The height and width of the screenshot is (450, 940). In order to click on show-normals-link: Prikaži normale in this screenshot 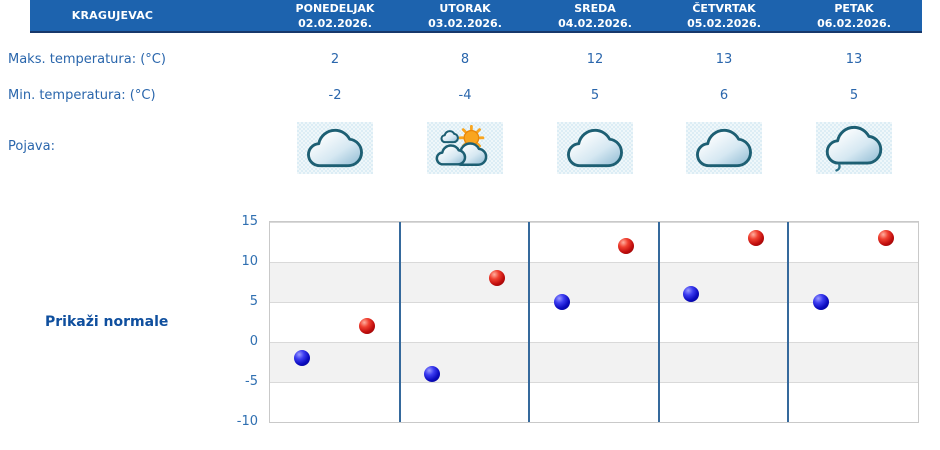, I will do `click(107, 322)`.